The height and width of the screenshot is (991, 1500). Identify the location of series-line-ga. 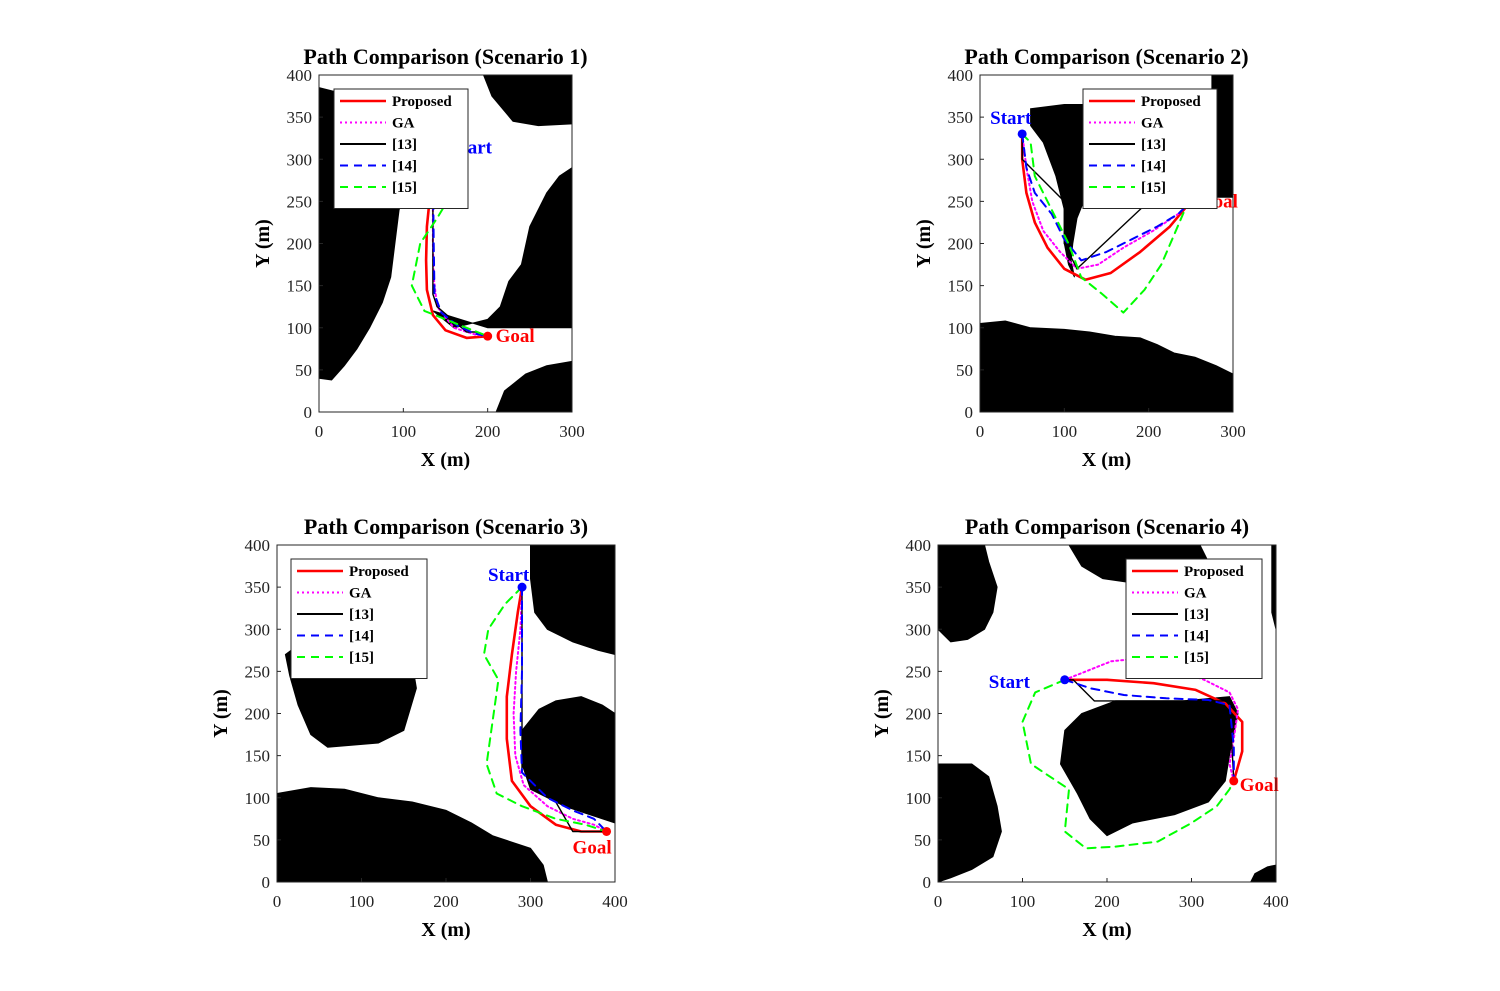
(560, 709).